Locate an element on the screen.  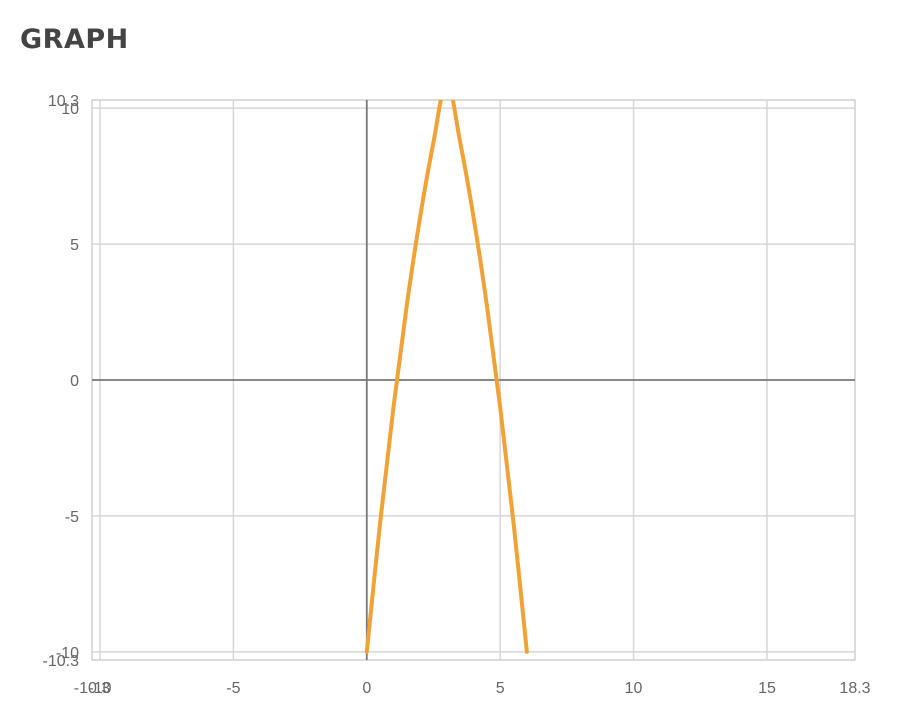
x-tick-label: -10 is located at coordinates (99, 688).